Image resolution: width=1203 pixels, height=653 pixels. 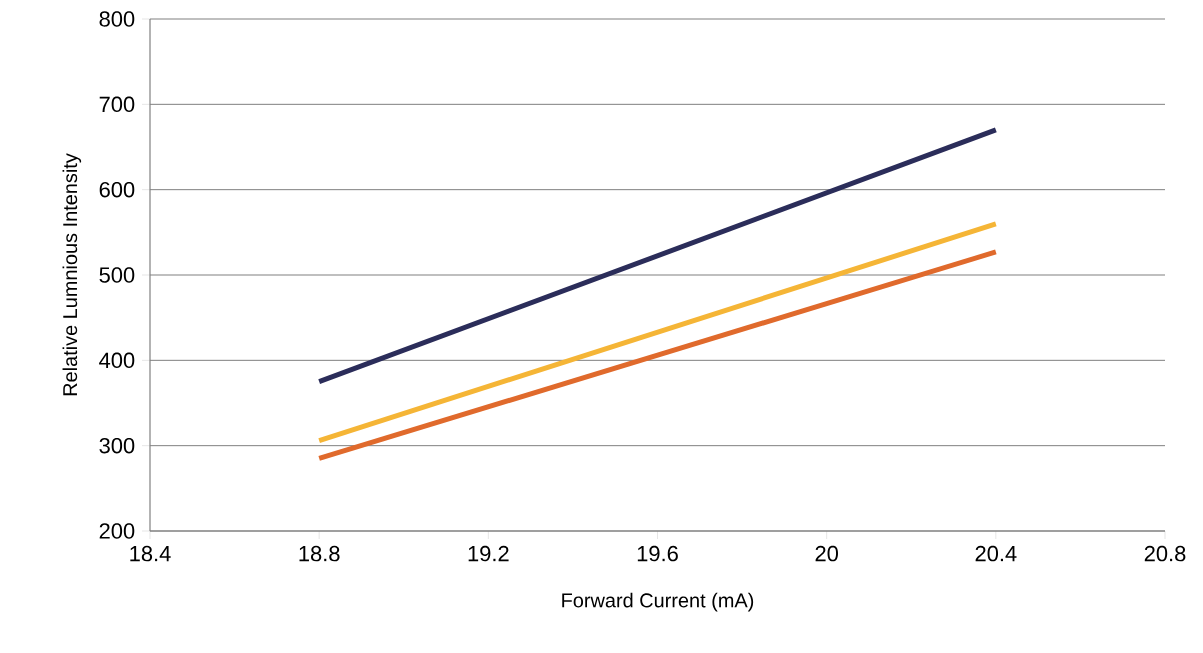 I want to click on y-tick-label: 500, so click(x=117, y=275).